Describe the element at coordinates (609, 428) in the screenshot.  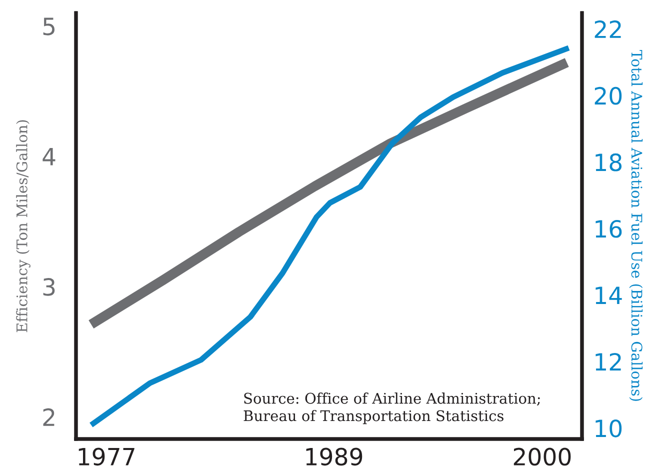
I see `y2-tick-label: 10` at that location.